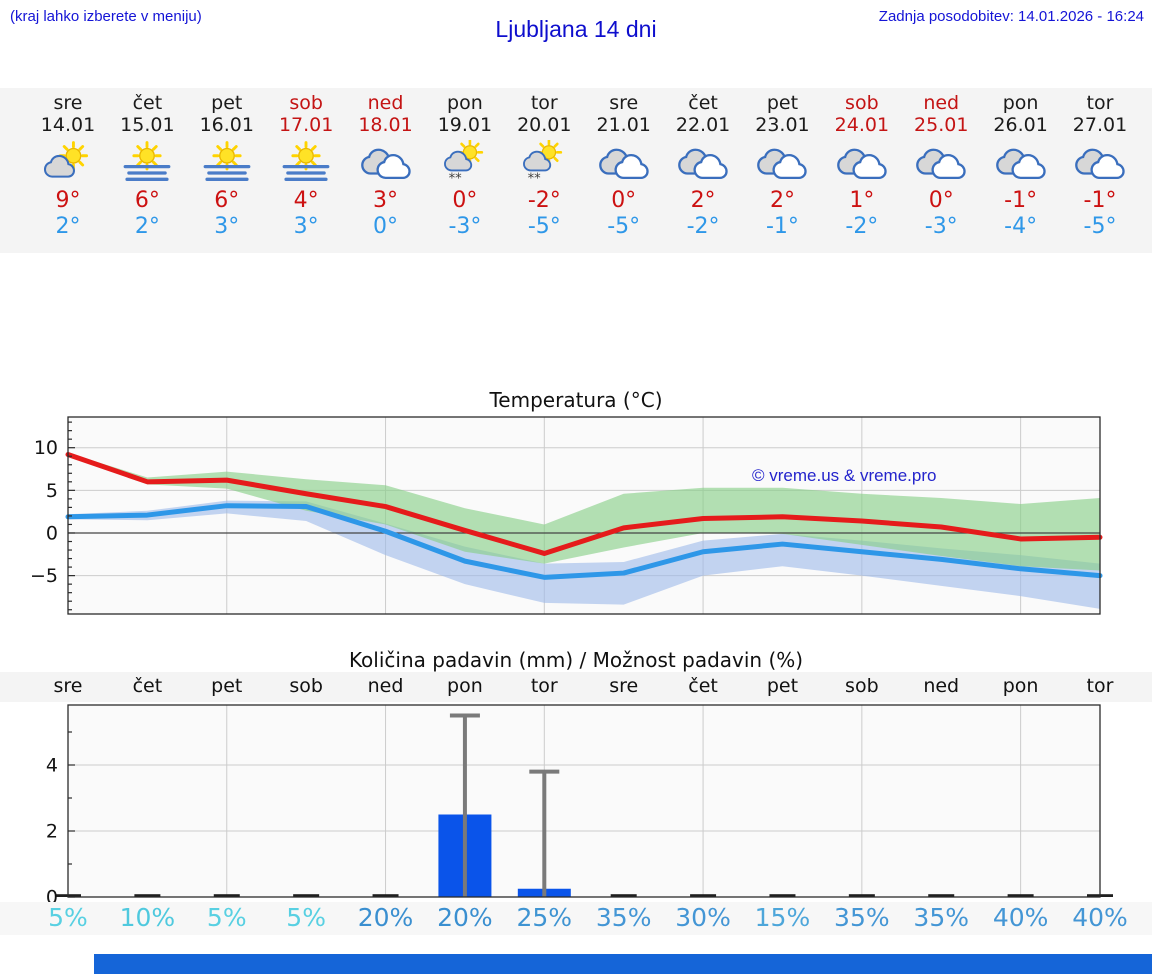 This screenshot has width=1152, height=975. What do you see at coordinates (782, 917) in the screenshot?
I see `precip-probability: 15%` at bounding box center [782, 917].